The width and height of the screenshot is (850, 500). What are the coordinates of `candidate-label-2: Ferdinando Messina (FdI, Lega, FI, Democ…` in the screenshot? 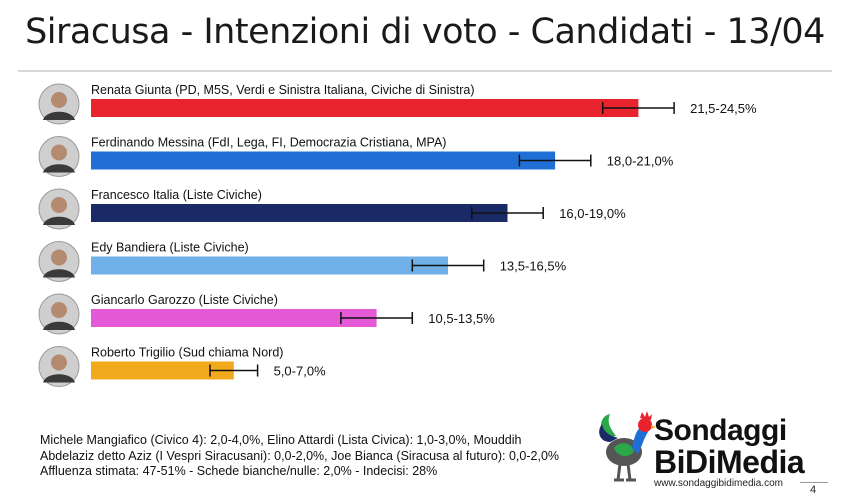 It's located at (268, 143).